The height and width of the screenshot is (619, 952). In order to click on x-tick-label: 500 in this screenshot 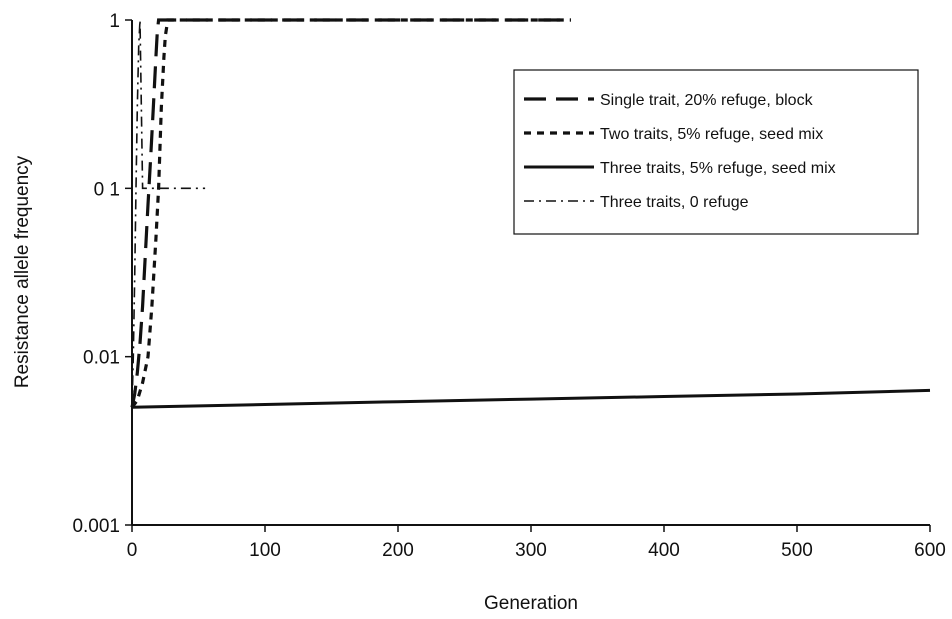, I will do `click(797, 550)`.